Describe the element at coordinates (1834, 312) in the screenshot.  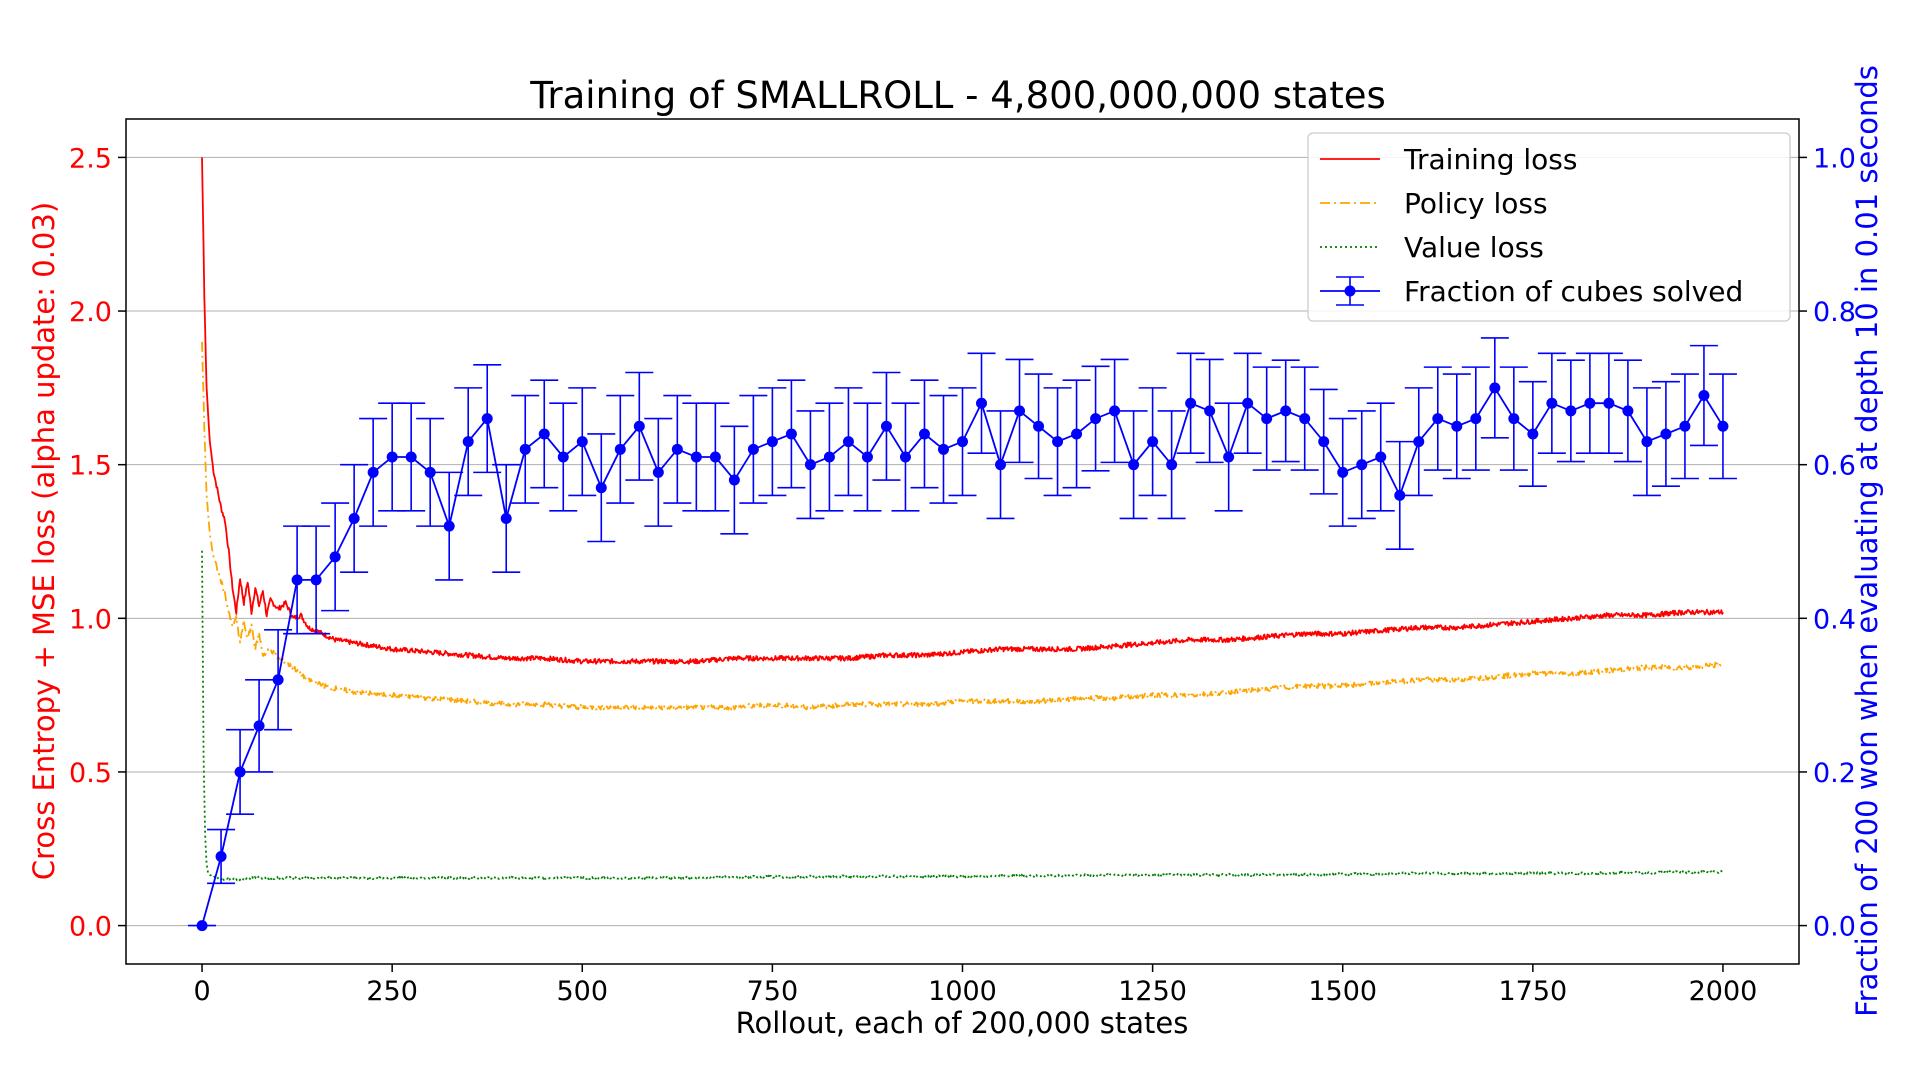
I see `y-right-tick-label: 0.8` at that location.